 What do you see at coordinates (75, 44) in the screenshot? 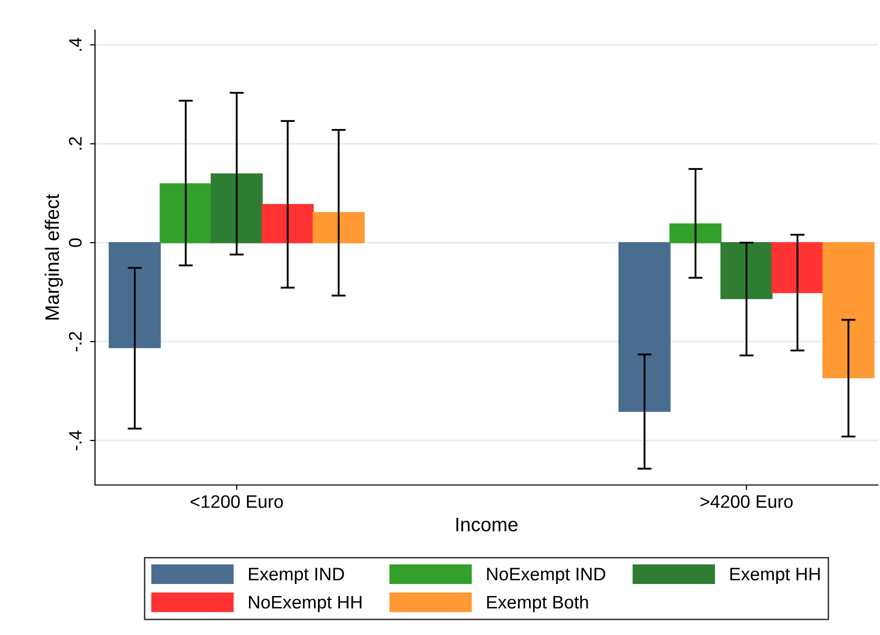
I see `y-tick-label: .4` at bounding box center [75, 44].